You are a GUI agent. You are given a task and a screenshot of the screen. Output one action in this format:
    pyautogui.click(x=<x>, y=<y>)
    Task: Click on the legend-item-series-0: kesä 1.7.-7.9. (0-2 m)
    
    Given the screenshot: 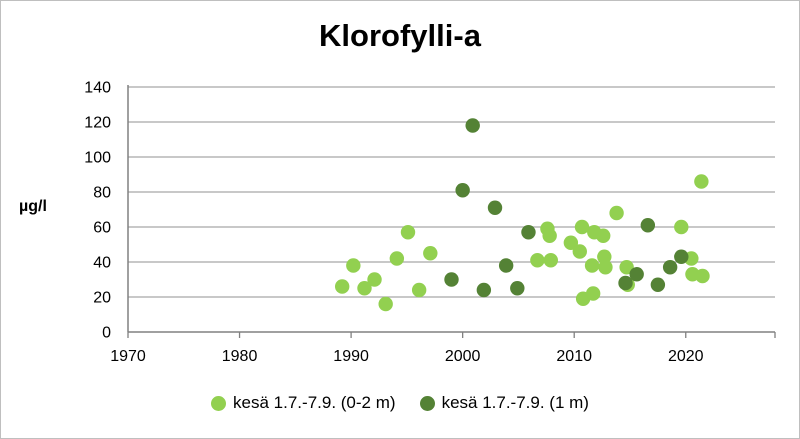 What is the action you would take?
    pyautogui.click(x=303, y=403)
    